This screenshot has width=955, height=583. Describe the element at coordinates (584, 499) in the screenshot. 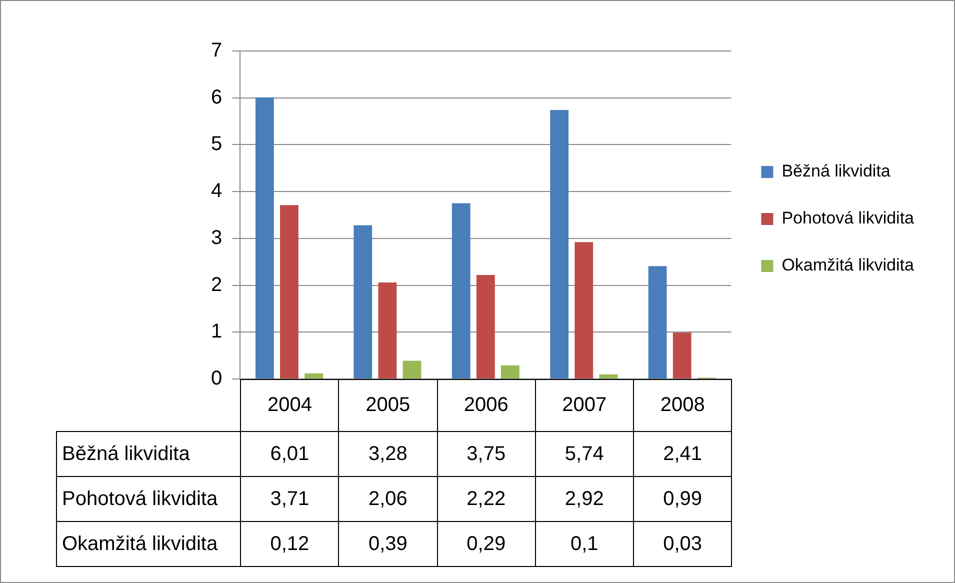

I see `data-label: 2,92` at that location.